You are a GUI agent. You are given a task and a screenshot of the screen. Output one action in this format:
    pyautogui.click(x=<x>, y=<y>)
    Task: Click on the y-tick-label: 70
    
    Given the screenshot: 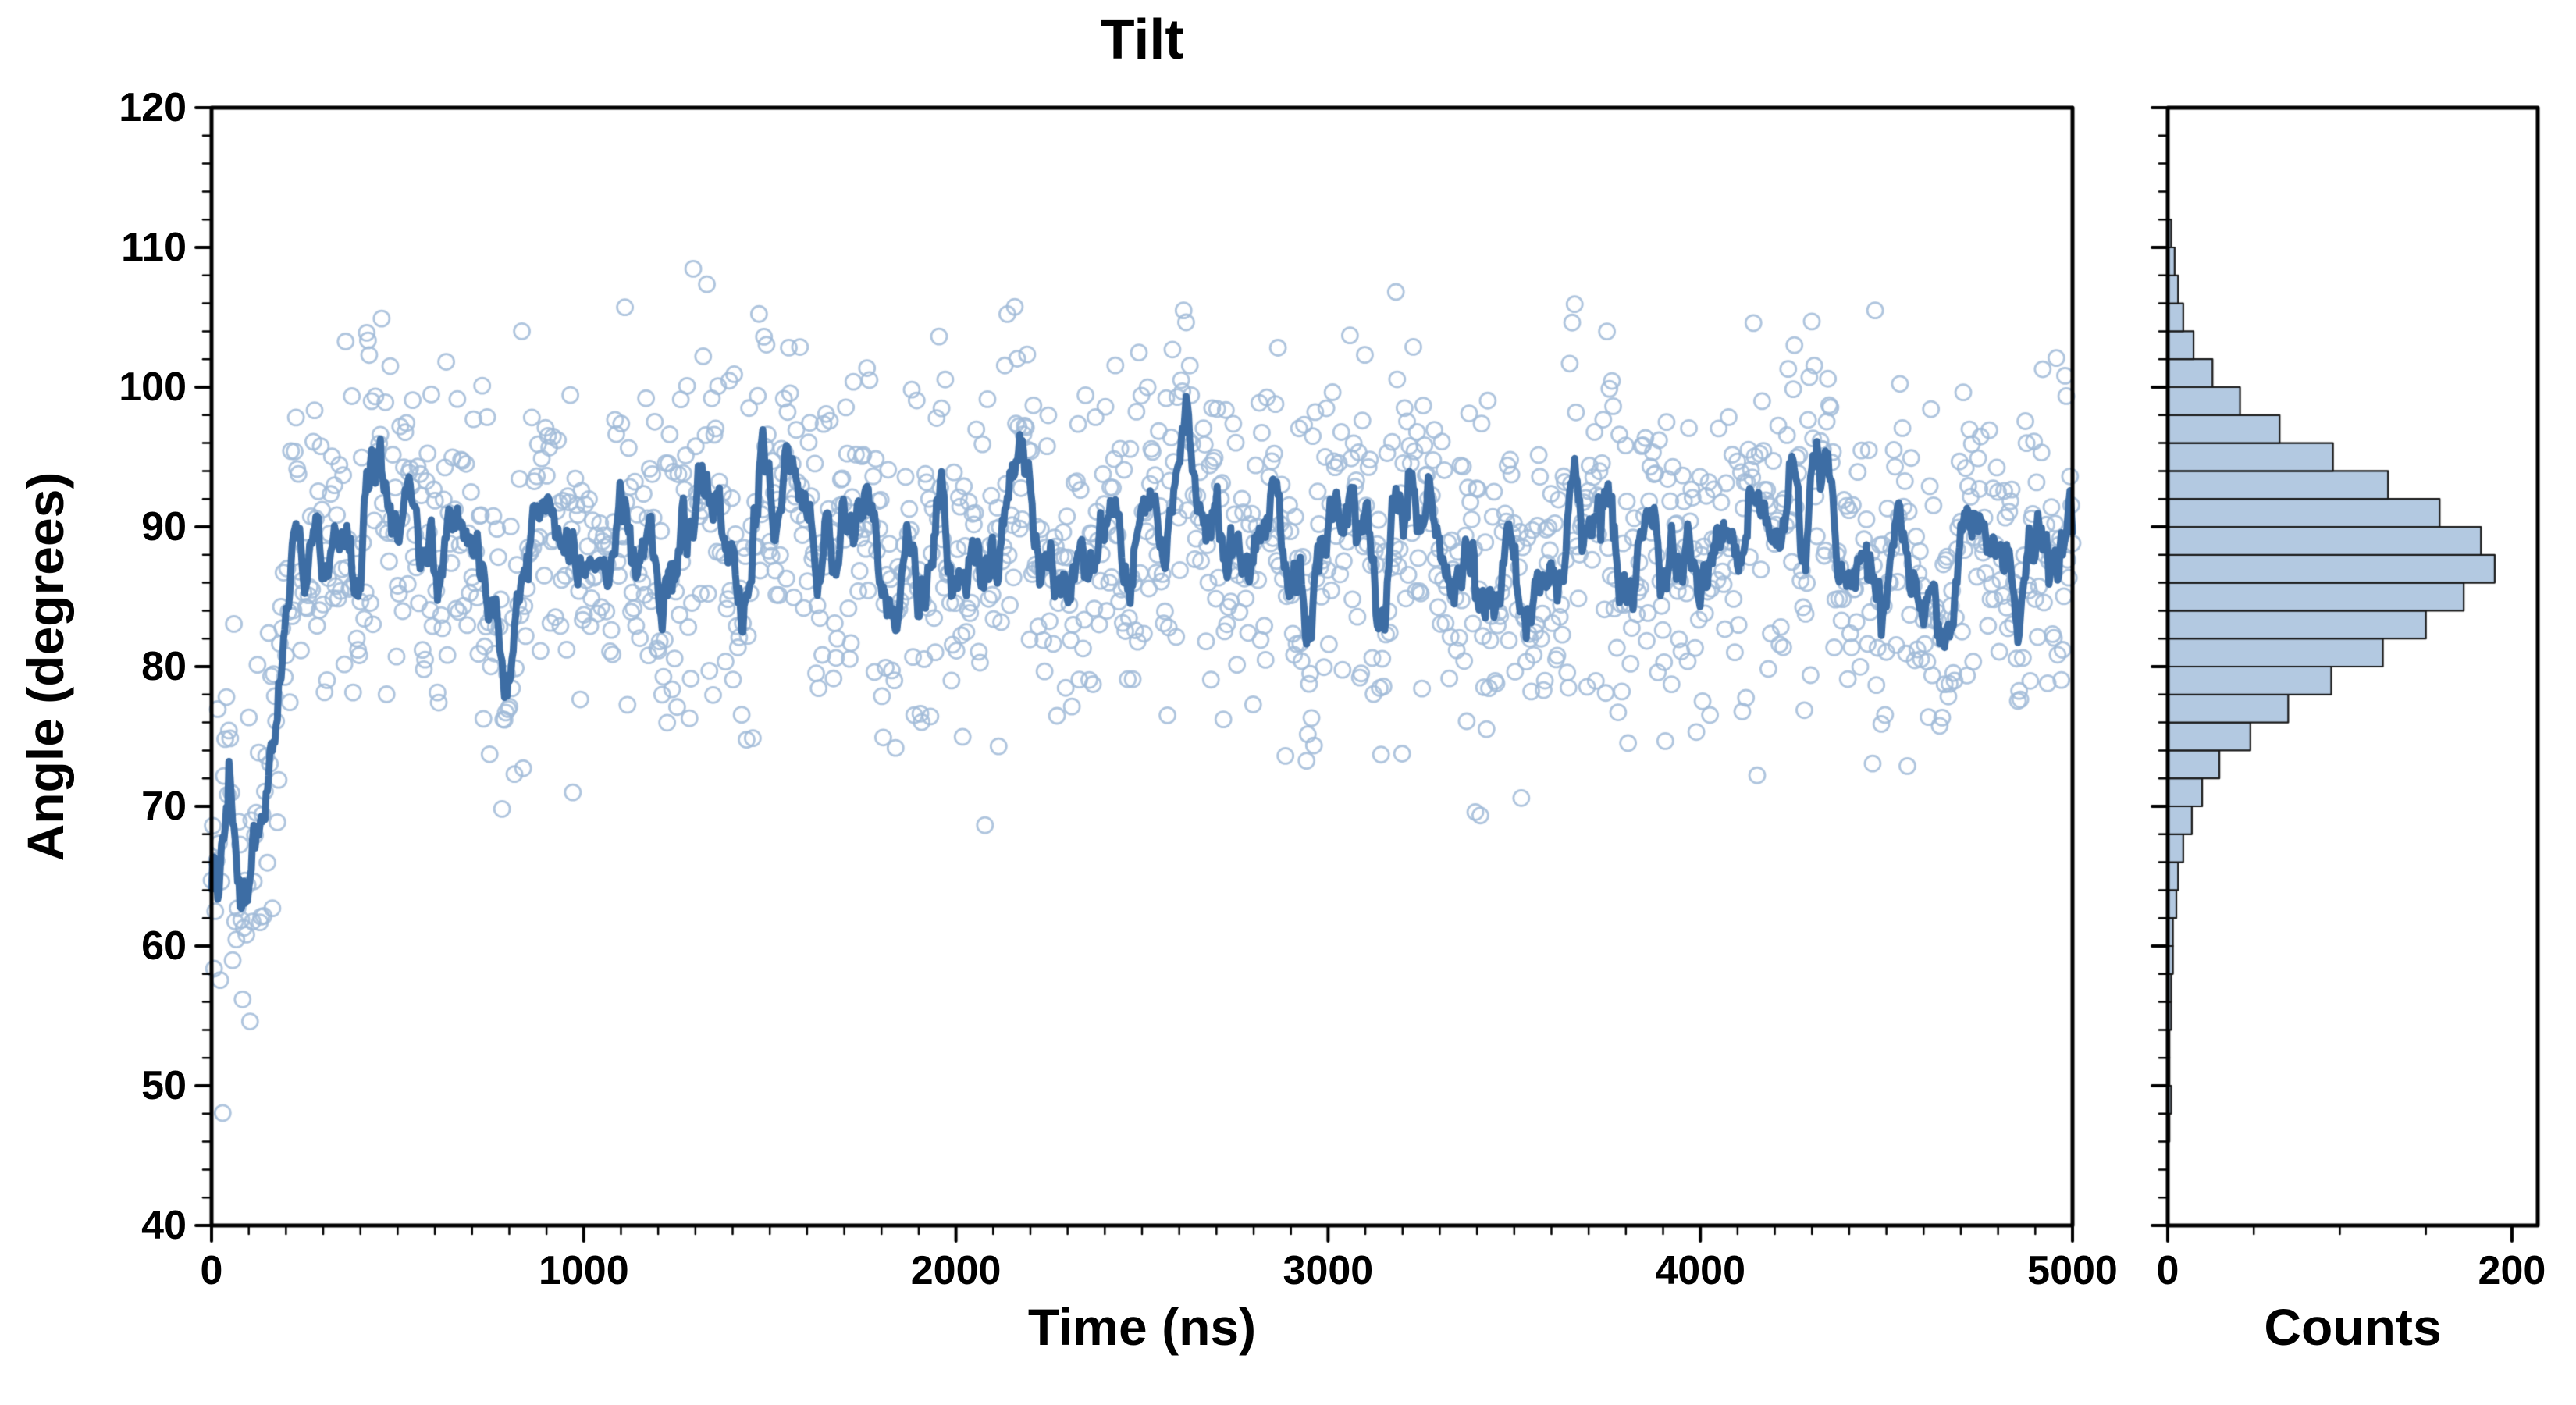 What is the action you would take?
    pyautogui.click(x=164, y=807)
    